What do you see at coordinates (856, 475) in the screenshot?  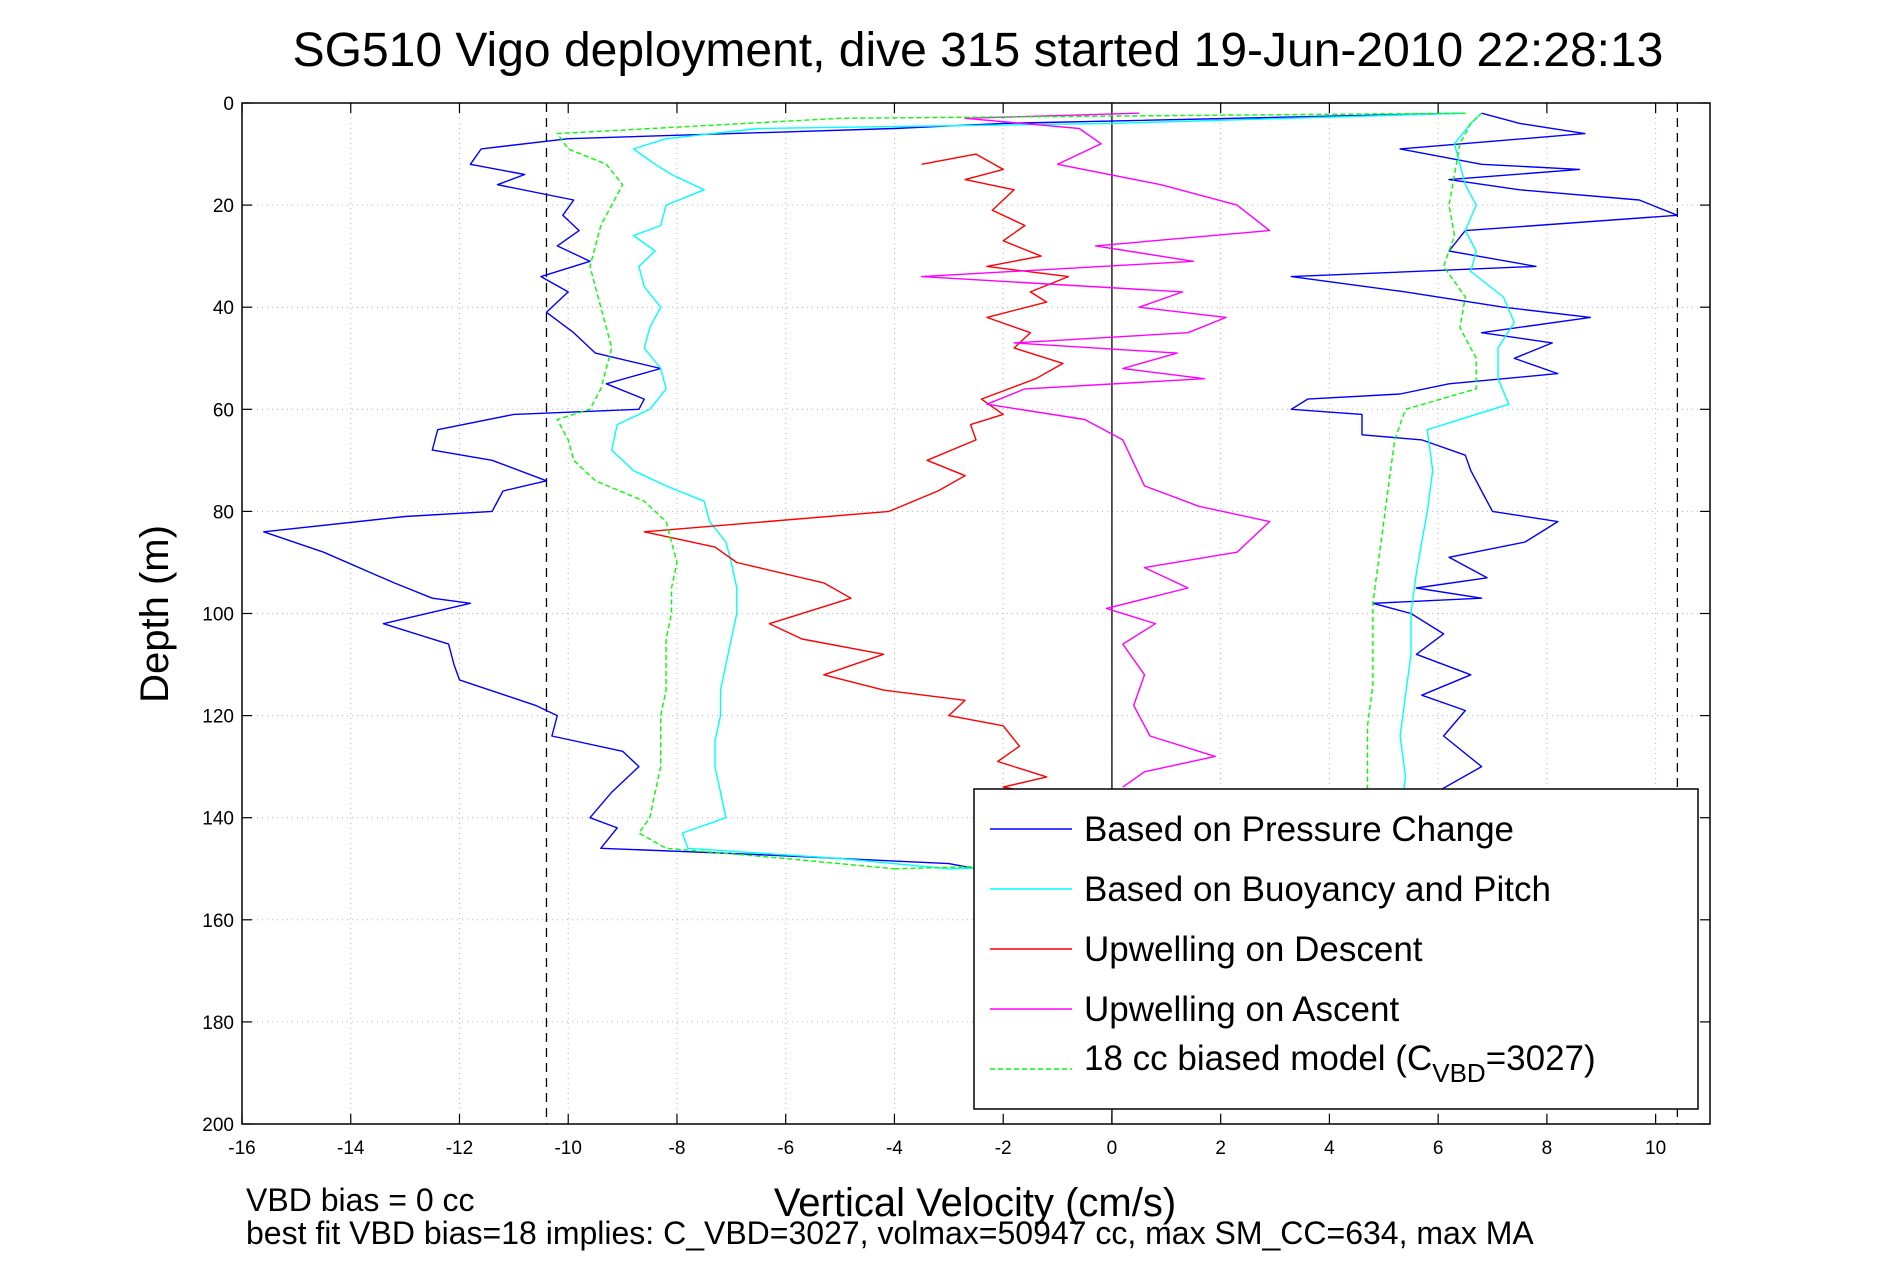 I see `series-line-3-down` at bounding box center [856, 475].